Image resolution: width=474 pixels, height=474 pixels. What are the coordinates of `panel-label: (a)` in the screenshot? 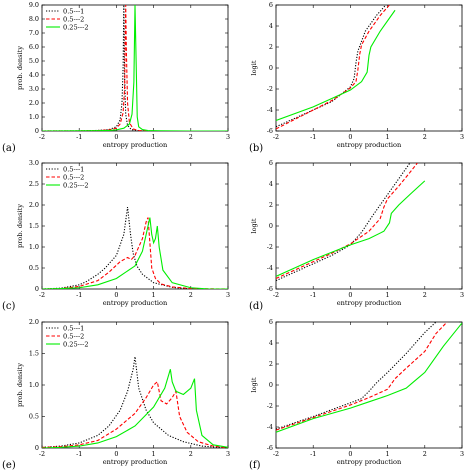 It's located at (9, 148).